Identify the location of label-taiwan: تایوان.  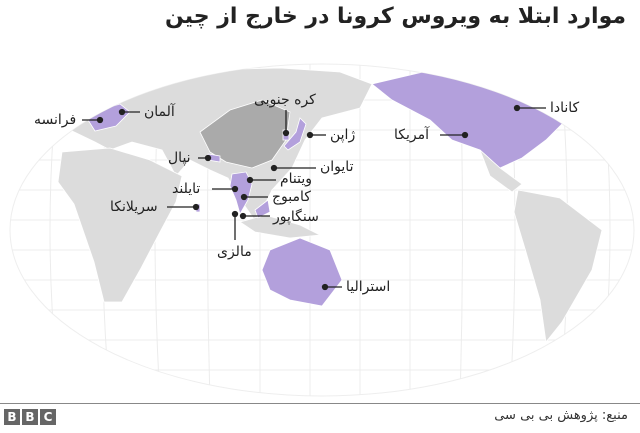
(337, 167).